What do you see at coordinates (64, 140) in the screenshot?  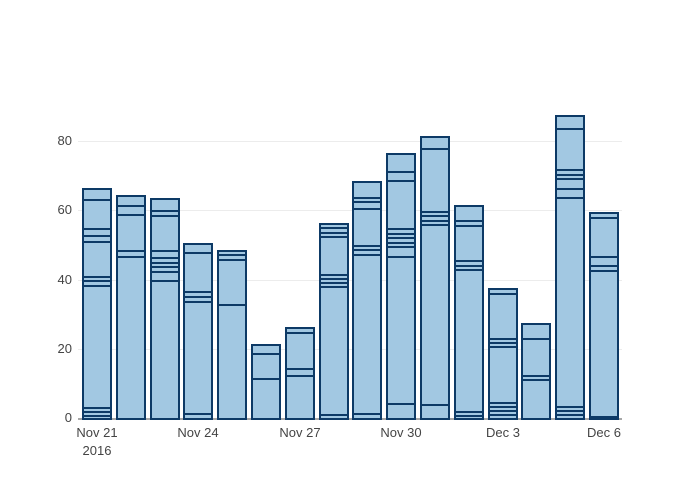 I see `y-axis-tick-label: 80` at bounding box center [64, 140].